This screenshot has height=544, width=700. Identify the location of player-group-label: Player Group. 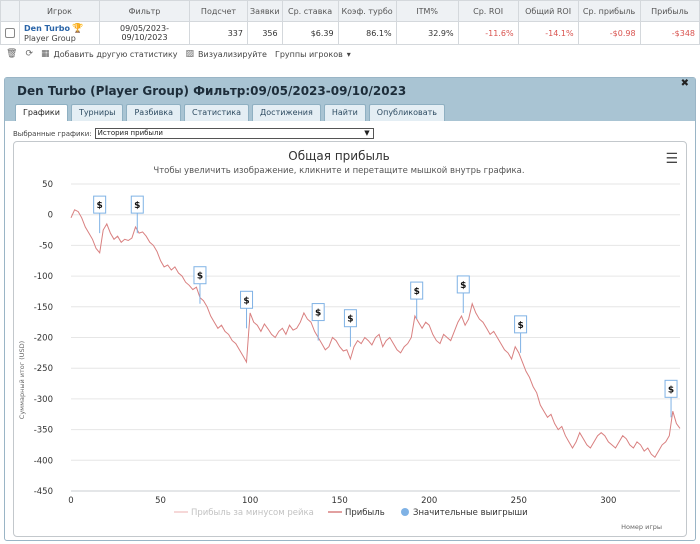
(50, 38).